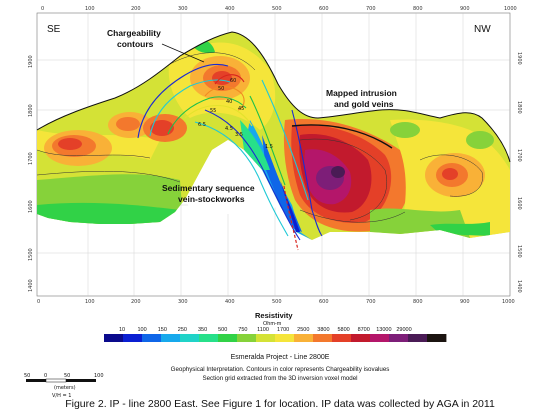  Describe the element at coordinates (242, 330) in the screenshot. I see `legend-value: 750` at that location.